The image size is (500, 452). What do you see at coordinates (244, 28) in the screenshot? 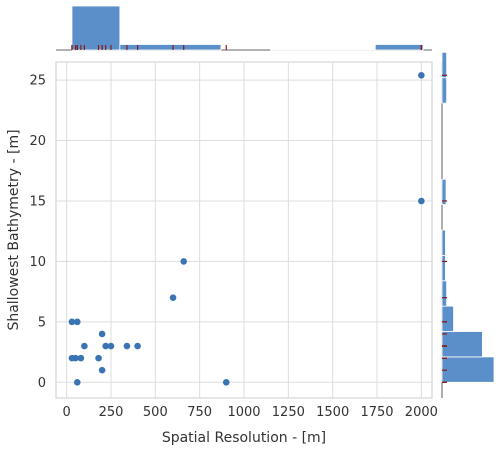
I see `top-marginal-histogram` at bounding box center [244, 28].